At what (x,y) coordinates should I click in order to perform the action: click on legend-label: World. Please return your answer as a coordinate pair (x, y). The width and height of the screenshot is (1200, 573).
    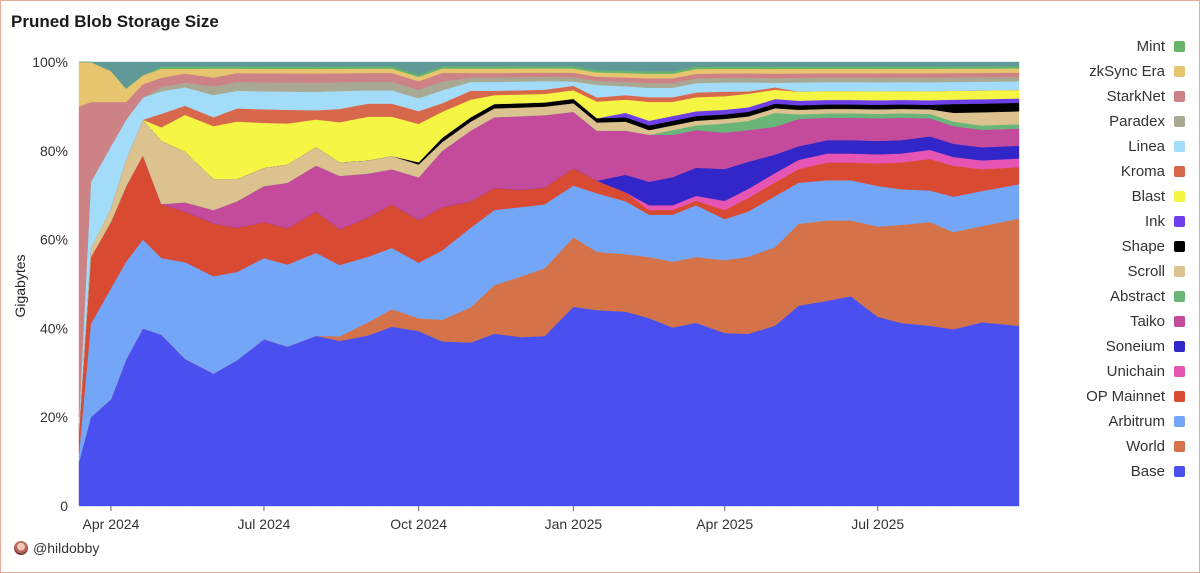
    Looking at the image, I should click on (1145, 446).